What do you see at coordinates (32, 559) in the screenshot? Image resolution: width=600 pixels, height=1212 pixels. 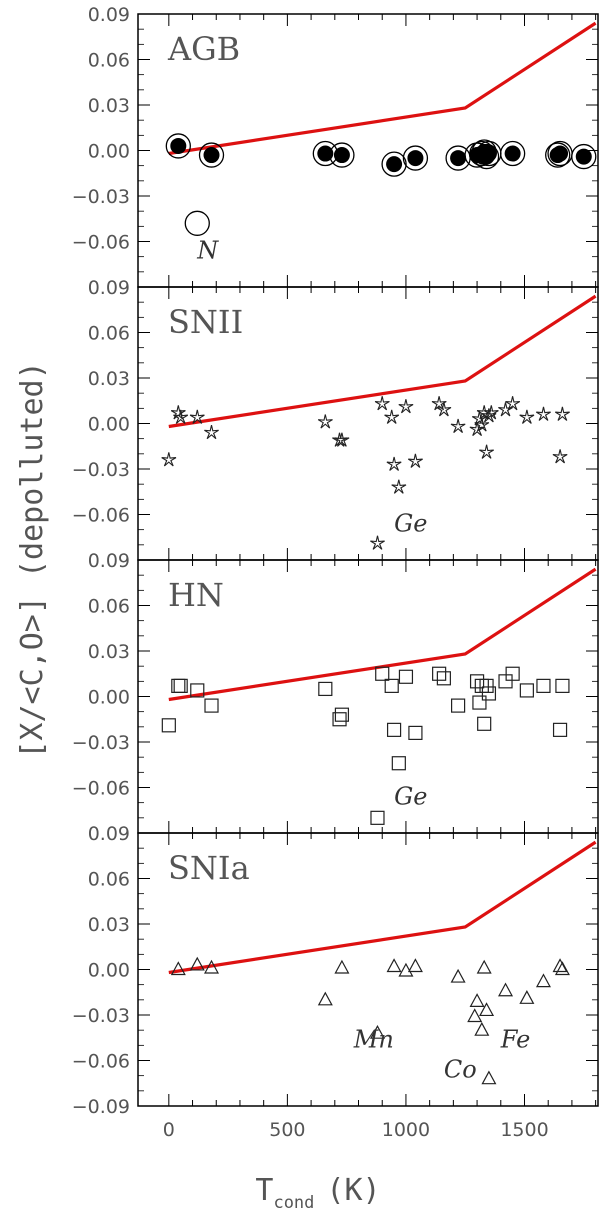 I see `y-axis-label: [X/<C,O>] (depolluted)` at bounding box center [32, 559].